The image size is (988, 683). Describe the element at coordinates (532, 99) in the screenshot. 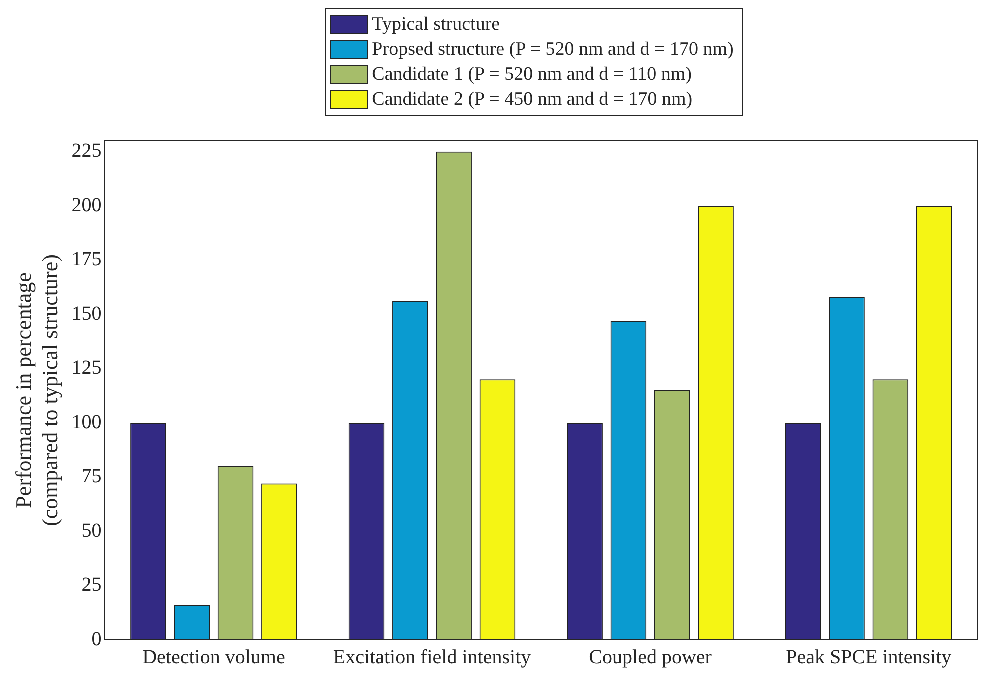

I see `legend-label: Candidate 2 (P = 450 nm and d = 170 nm)` at that location.